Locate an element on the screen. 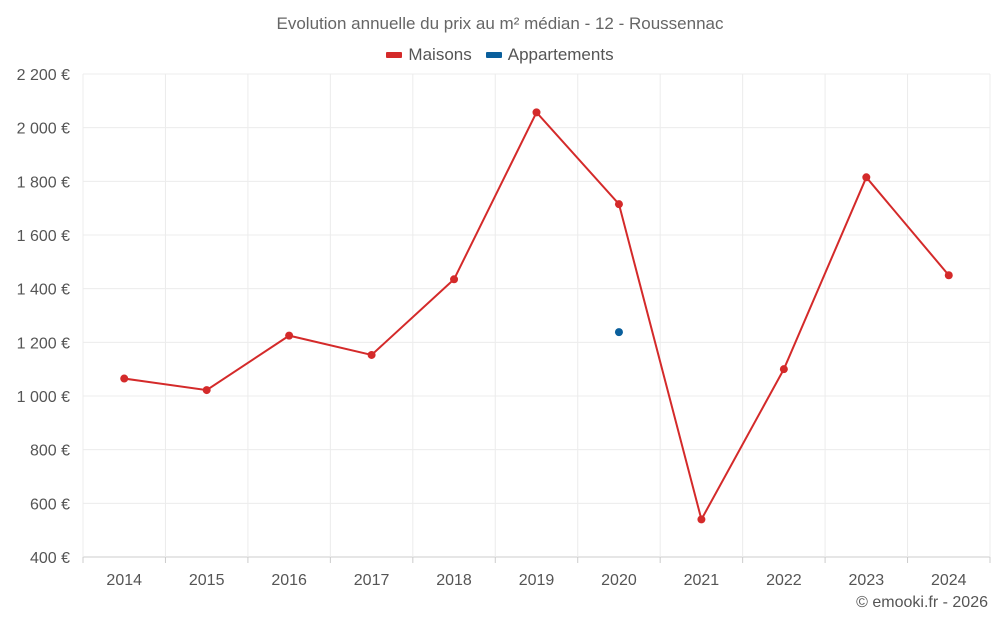  legend-swatch-appartements is located at coordinates (493, 55).